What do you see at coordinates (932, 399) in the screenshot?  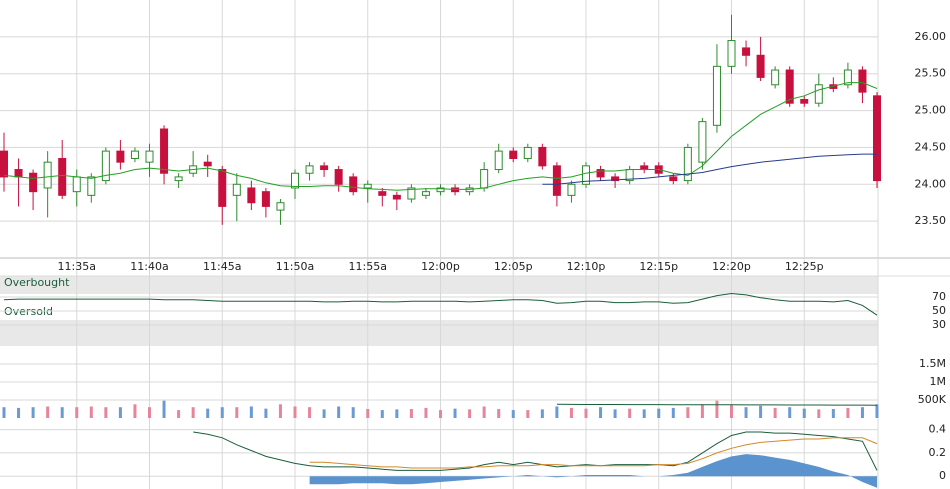 I see `y-tick-label: 500K` at bounding box center [932, 399].